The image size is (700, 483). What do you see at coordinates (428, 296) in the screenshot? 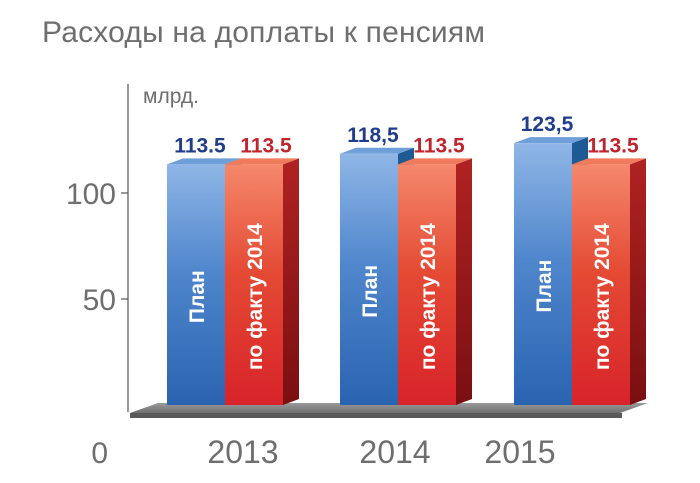
I see `bar-fact-2014-series-label: по факту 2014` at bounding box center [428, 296].